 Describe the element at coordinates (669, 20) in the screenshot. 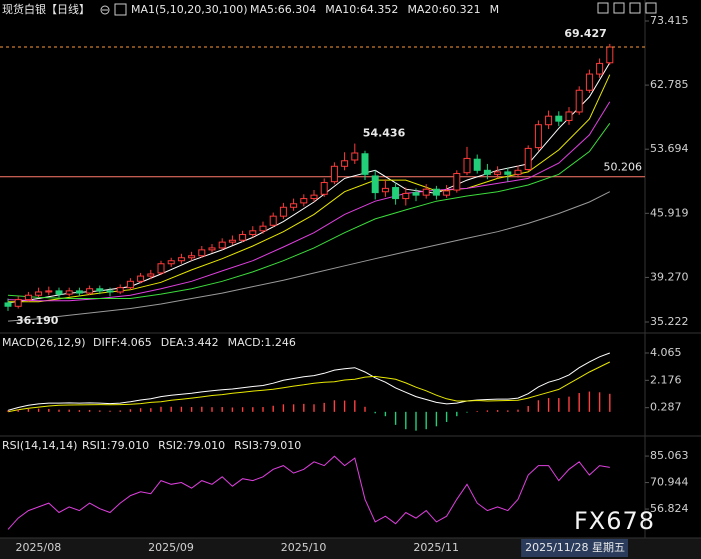

I see `y-tick-label: 73.415` at that location.